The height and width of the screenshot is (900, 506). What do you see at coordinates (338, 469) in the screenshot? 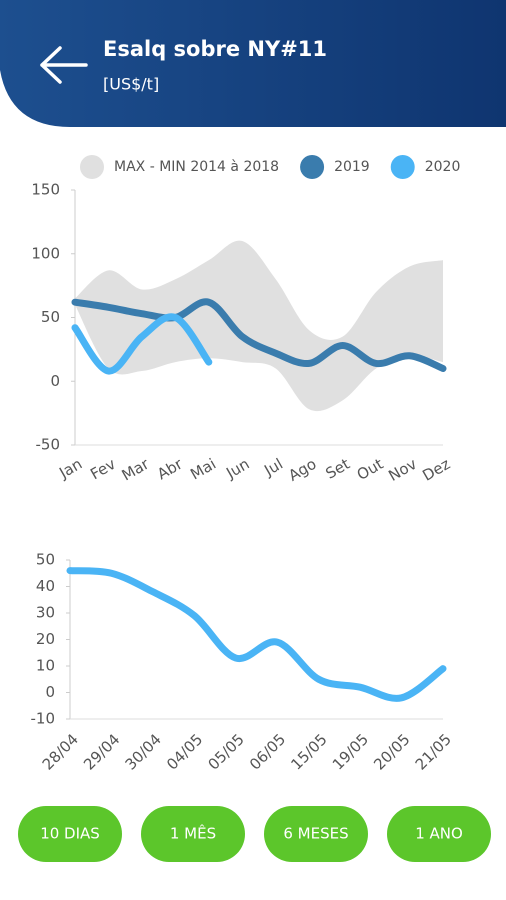
I see `x-tick-label: Set` at bounding box center [338, 469].